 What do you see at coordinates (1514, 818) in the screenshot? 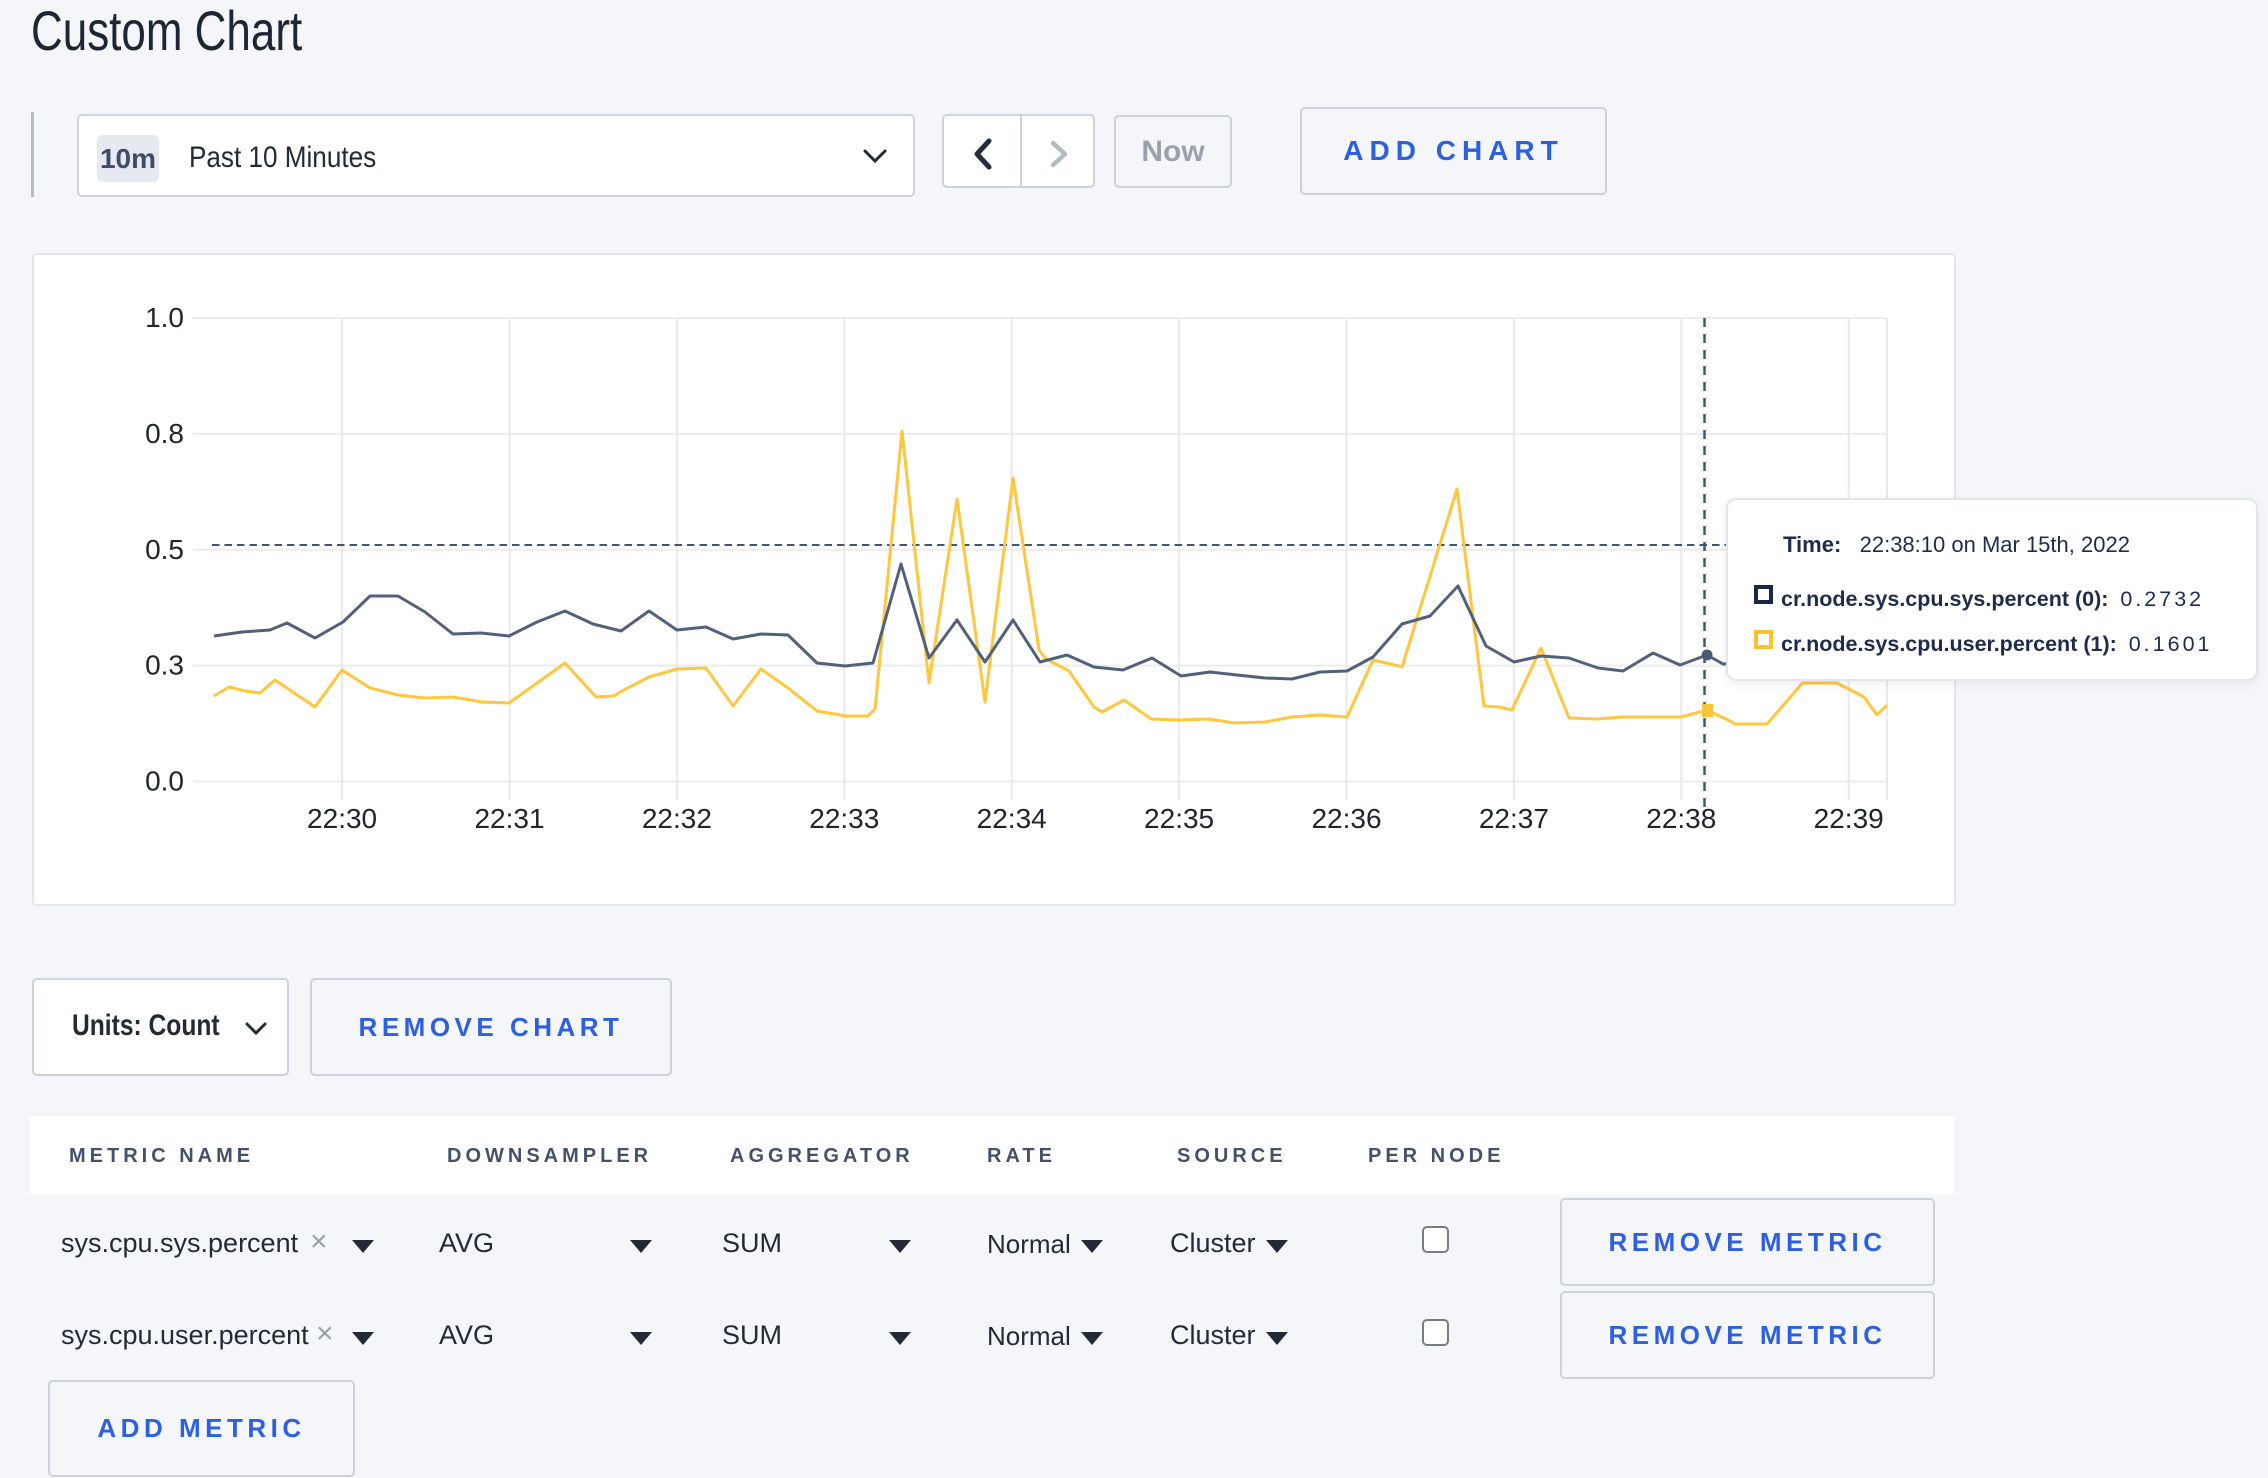
I see `svg-text: 22:37` at bounding box center [1514, 818].